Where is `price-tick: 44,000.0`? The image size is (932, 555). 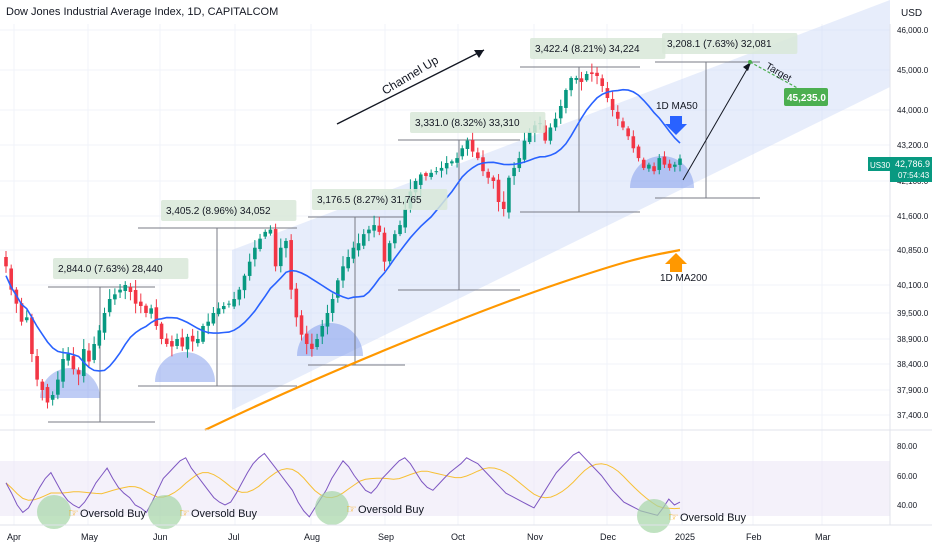
price-tick: 44,000.0 is located at coordinates (913, 110).